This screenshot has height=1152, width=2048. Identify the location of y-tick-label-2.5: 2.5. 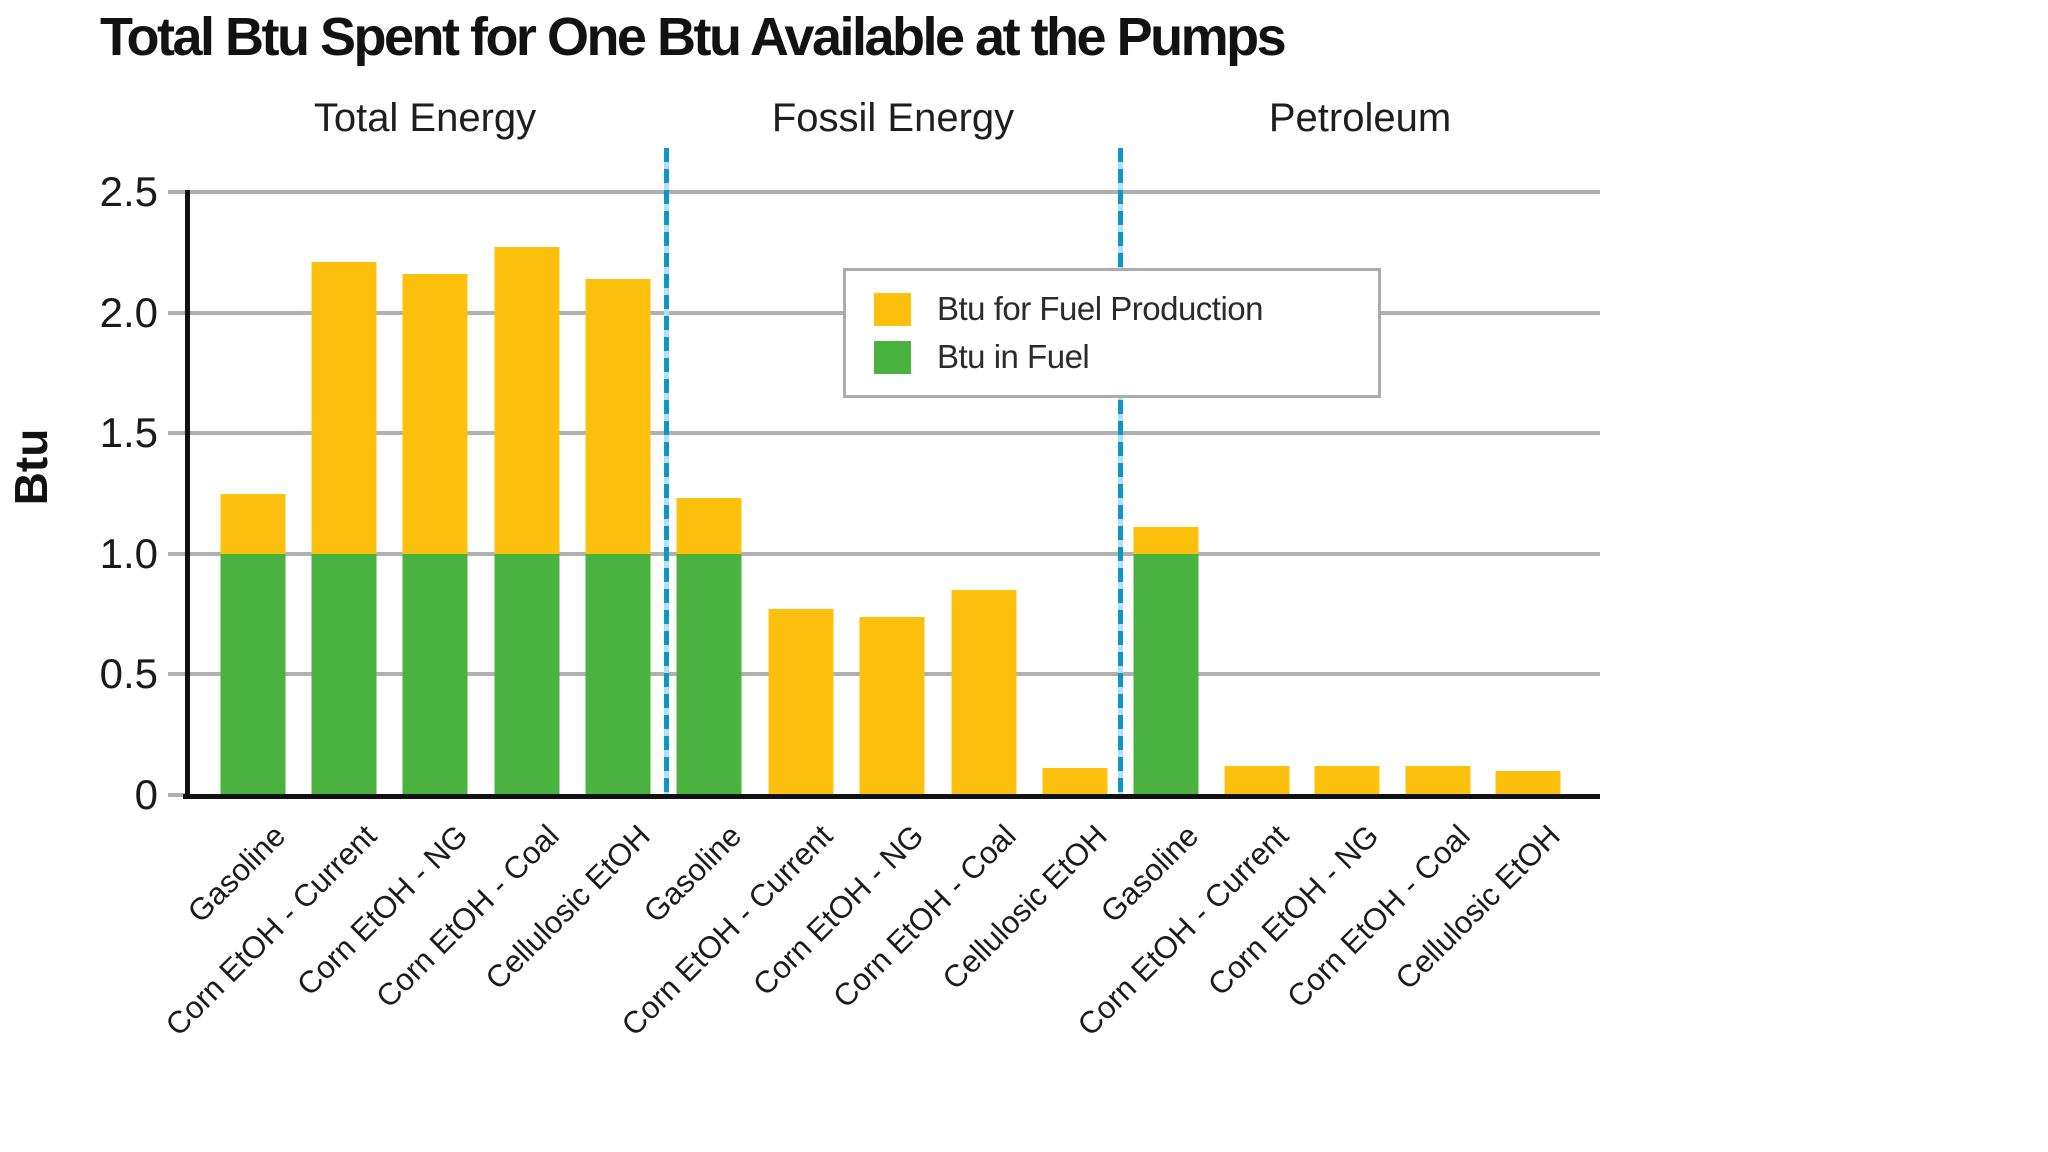
(128, 191).